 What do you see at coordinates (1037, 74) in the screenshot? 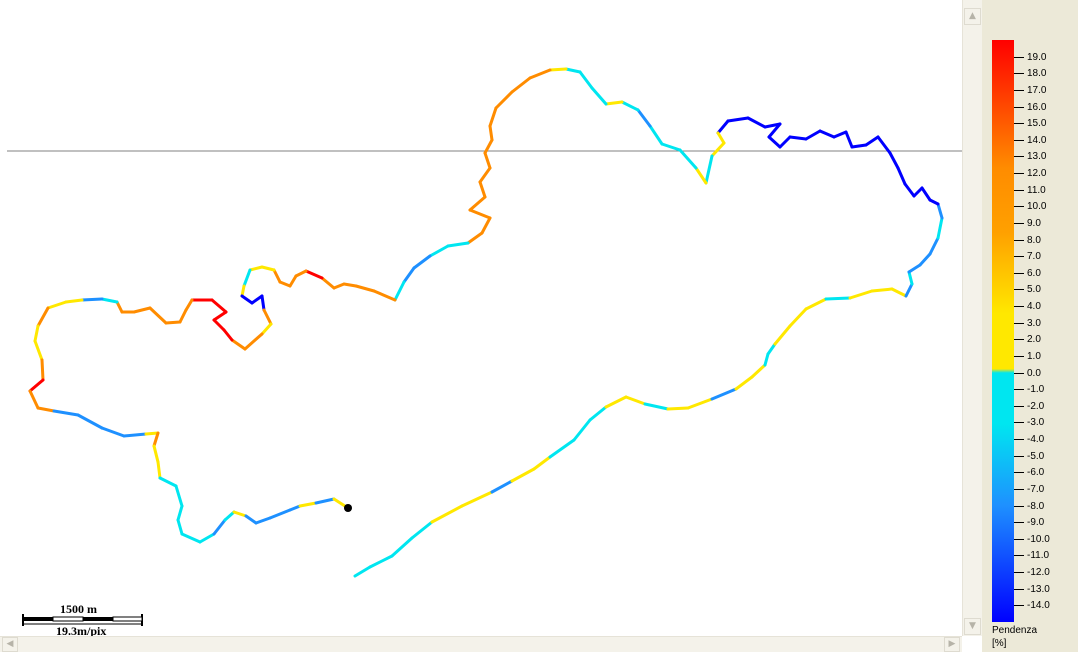
I see `legend-tick-label: 18.0` at bounding box center [1037, 74].